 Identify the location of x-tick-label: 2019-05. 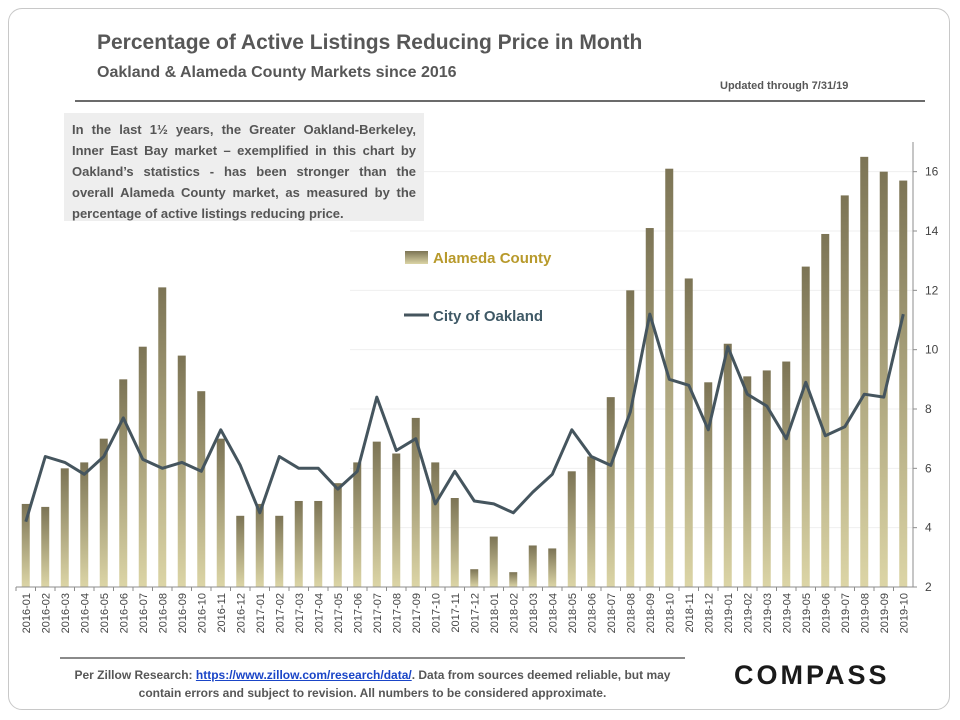
(807, 613).